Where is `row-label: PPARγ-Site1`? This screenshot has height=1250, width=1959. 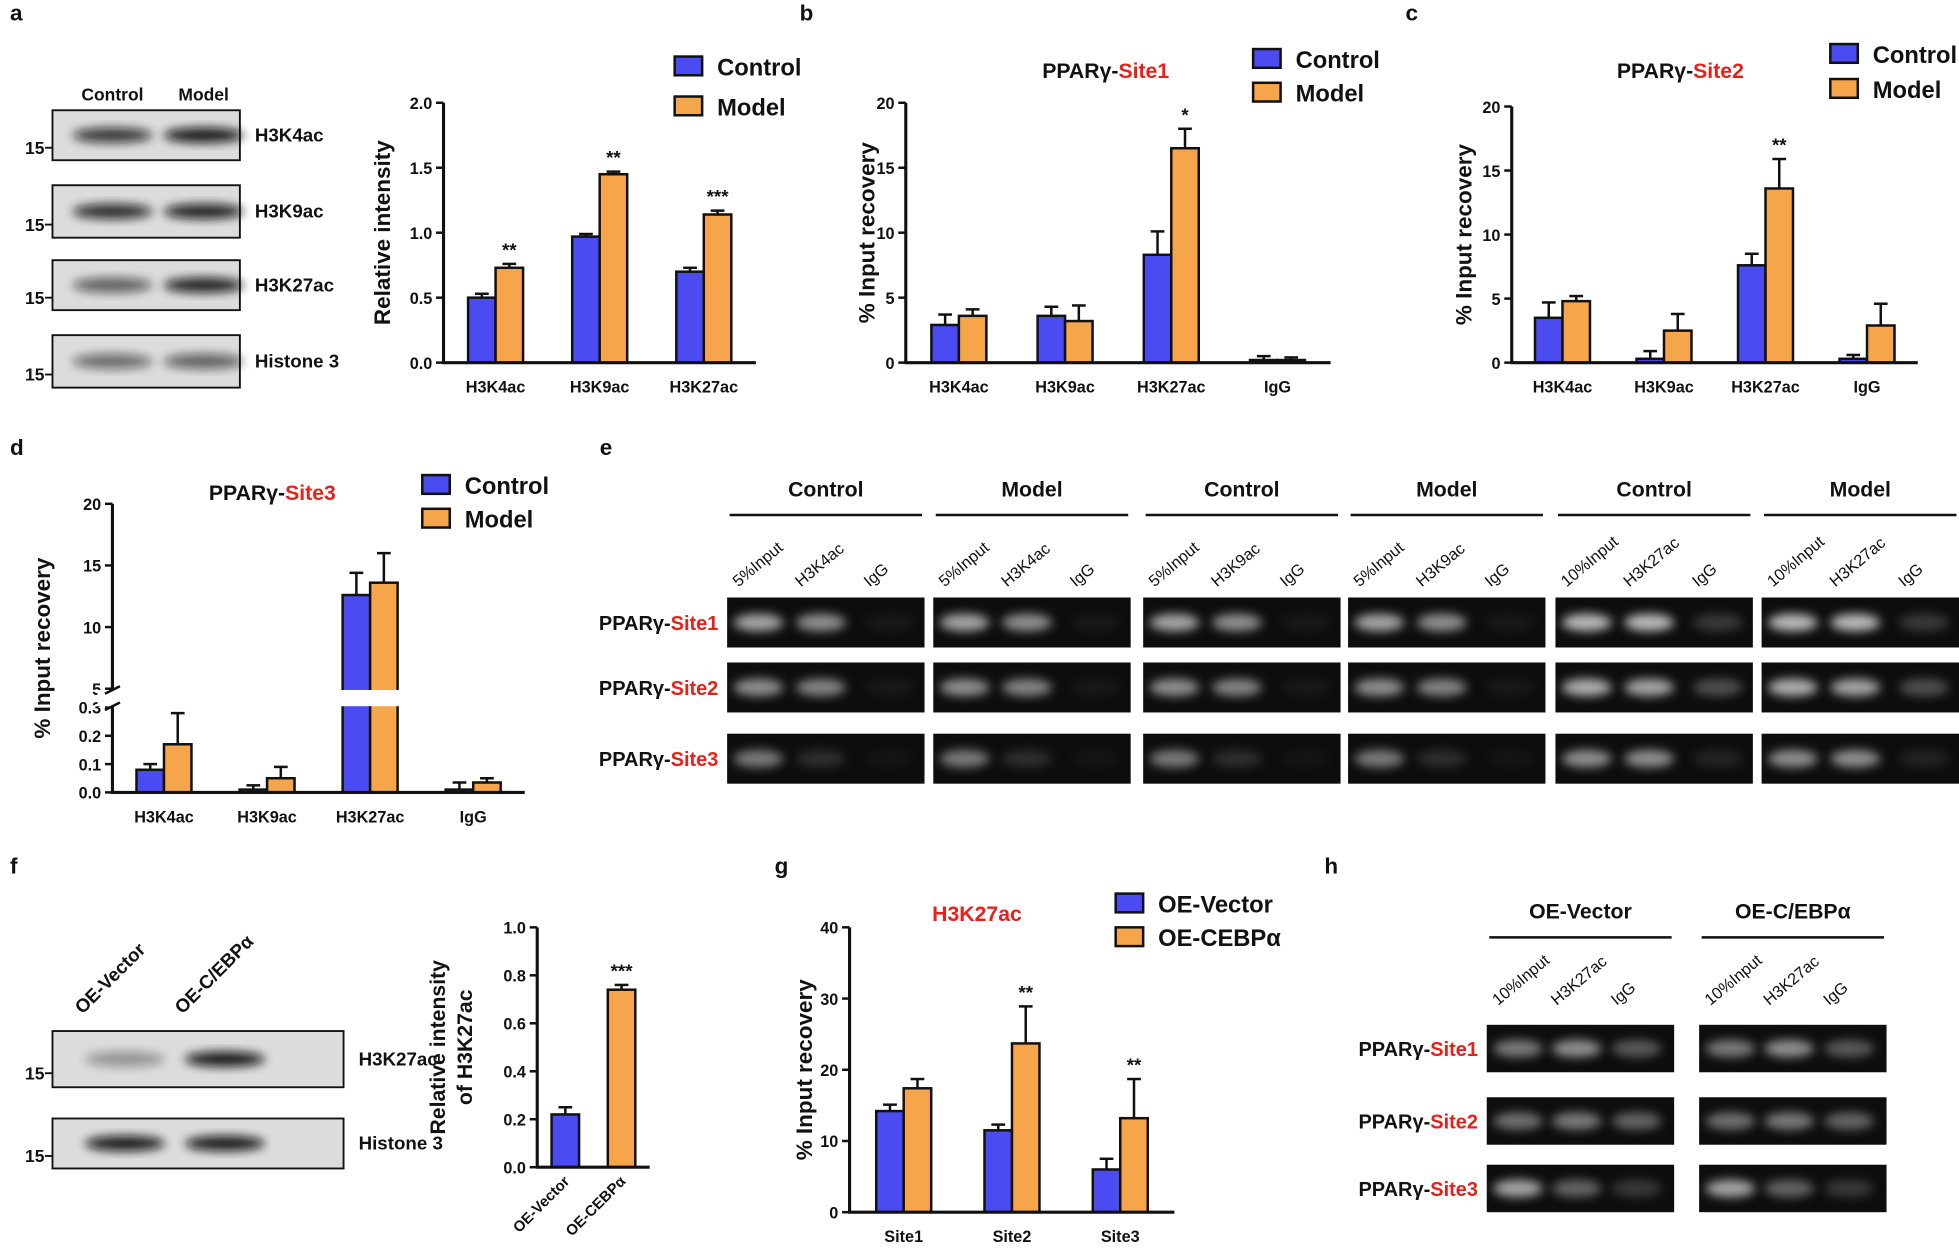 row-label: PPARγ-Site1 is located at coordinates (659, 624).